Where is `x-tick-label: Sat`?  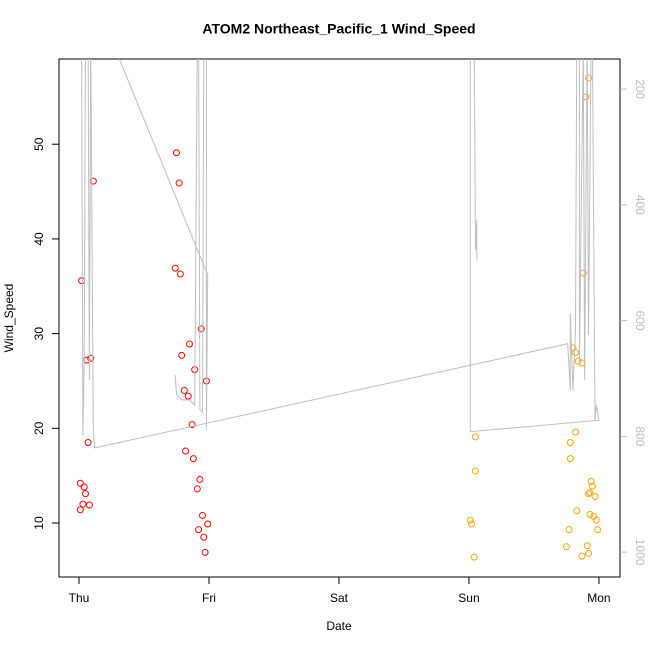
x-tick-label: Sat is located at coordinates (339, 598).